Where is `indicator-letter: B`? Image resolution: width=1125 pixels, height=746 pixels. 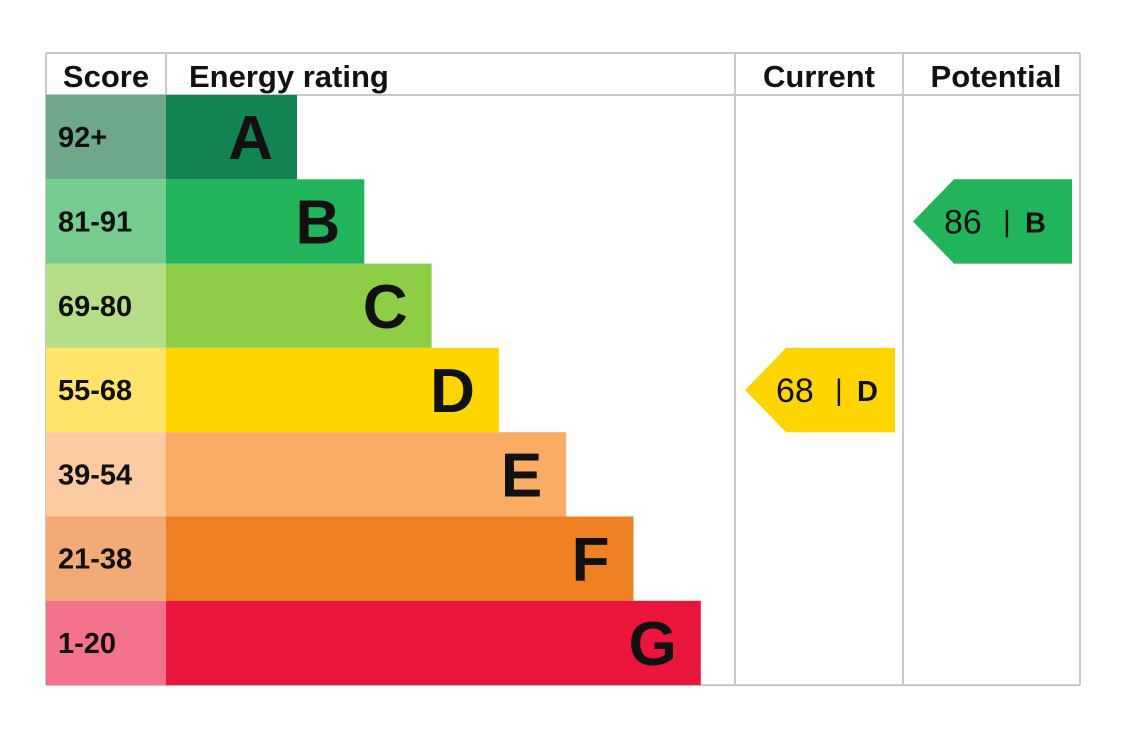 indicator-letter: B is located at coordinates (1035, 223).